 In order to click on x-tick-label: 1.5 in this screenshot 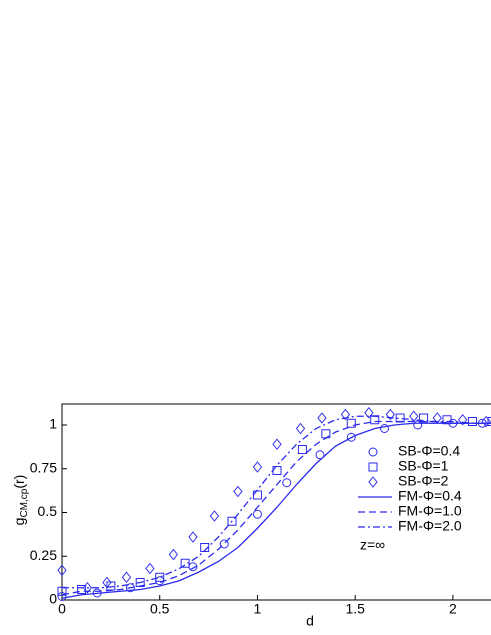, I will do `click(355, 609)`.